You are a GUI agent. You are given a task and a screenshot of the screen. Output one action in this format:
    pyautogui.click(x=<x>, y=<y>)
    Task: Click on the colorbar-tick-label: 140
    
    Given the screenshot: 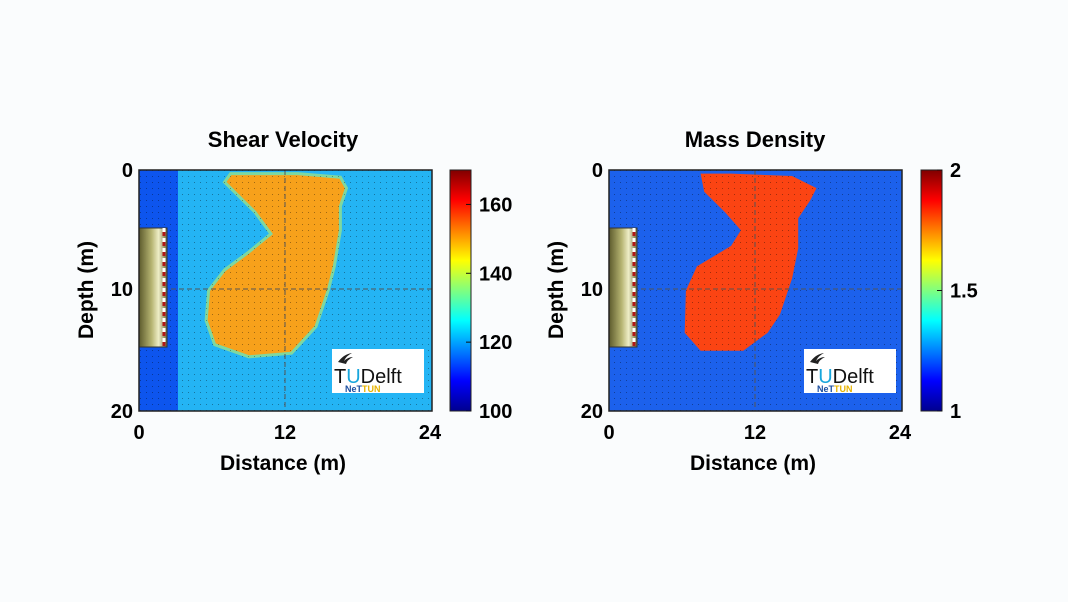 What is the action you would take?
    pyautogui.click(x=495, y=274)
    